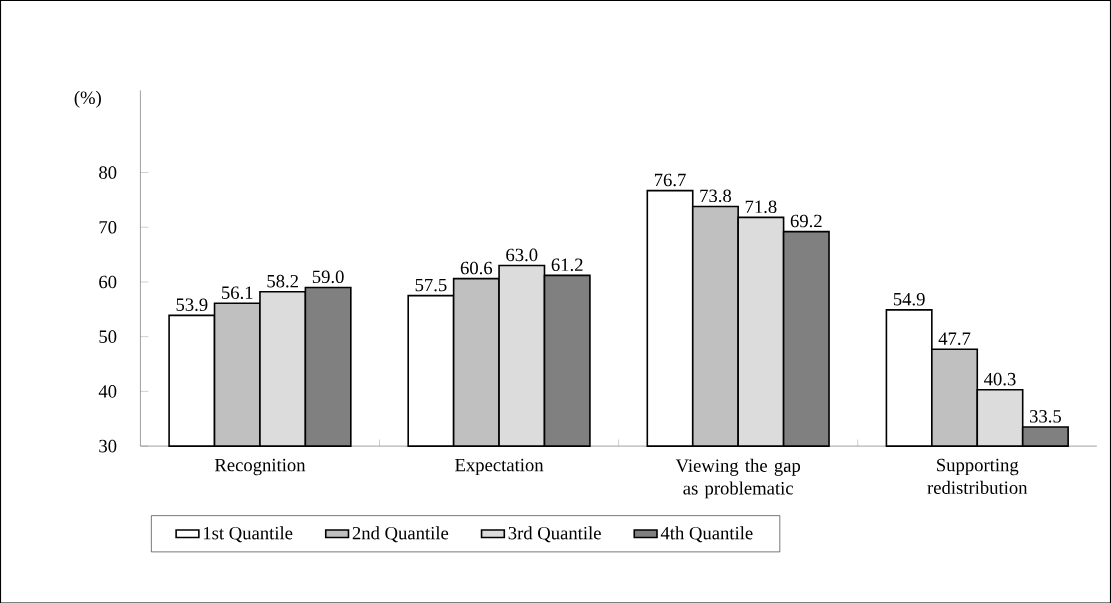 The image size is (1111, 603). What do you see at coordinates (909, 299) in the screenshot?
I see `data-label: 54.9` at bounding box center [909, 299].